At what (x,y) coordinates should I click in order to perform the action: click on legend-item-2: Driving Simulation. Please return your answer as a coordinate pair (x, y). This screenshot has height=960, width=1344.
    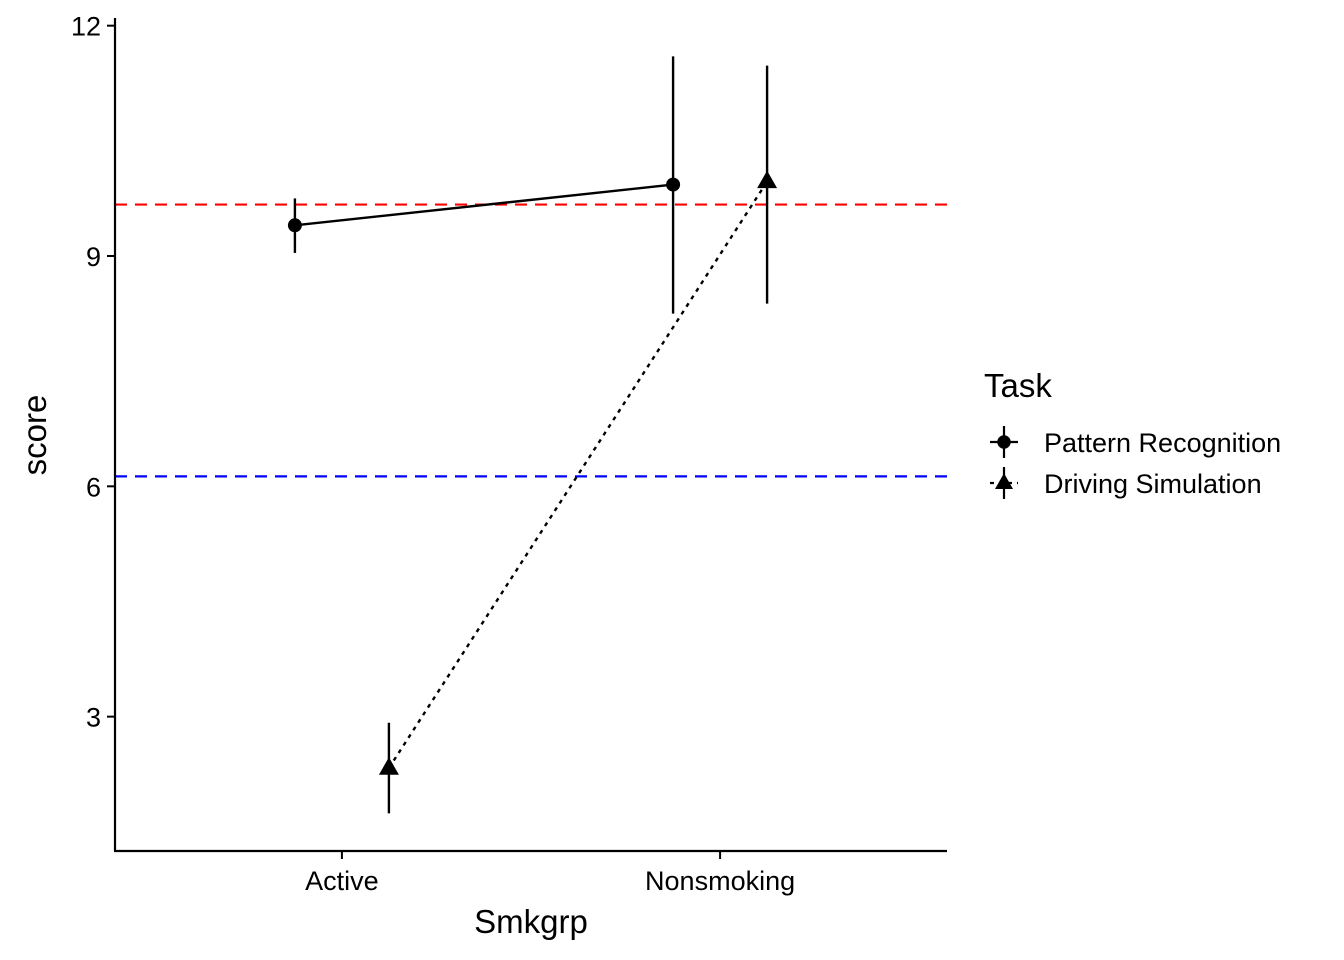
    Looking at the image, I should click on (1126, 483).